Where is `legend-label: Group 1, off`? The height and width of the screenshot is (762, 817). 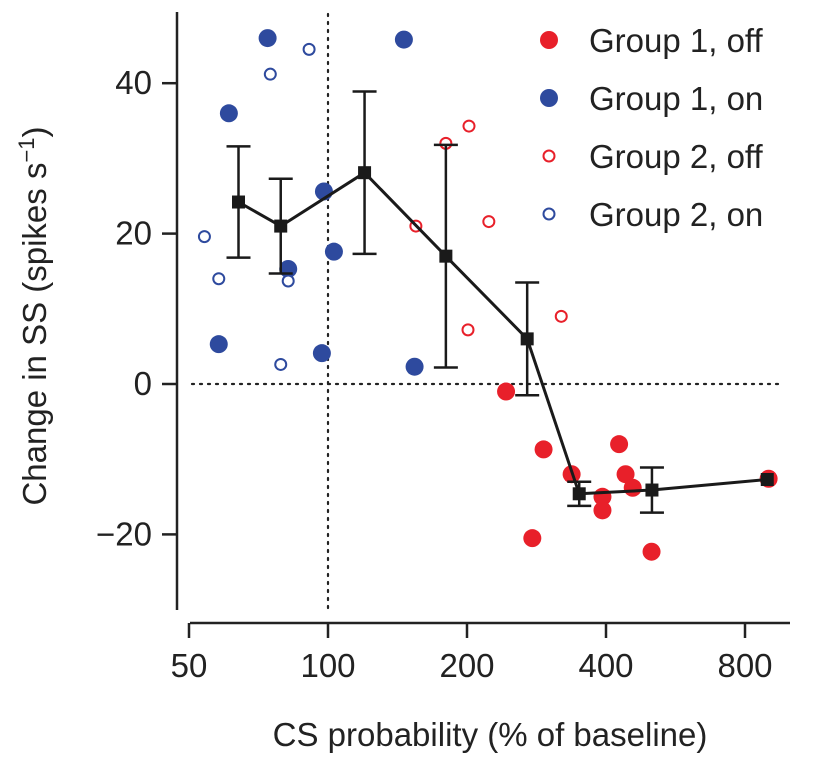 legend-label: Group 1, off is located at coordinates (676, 40).